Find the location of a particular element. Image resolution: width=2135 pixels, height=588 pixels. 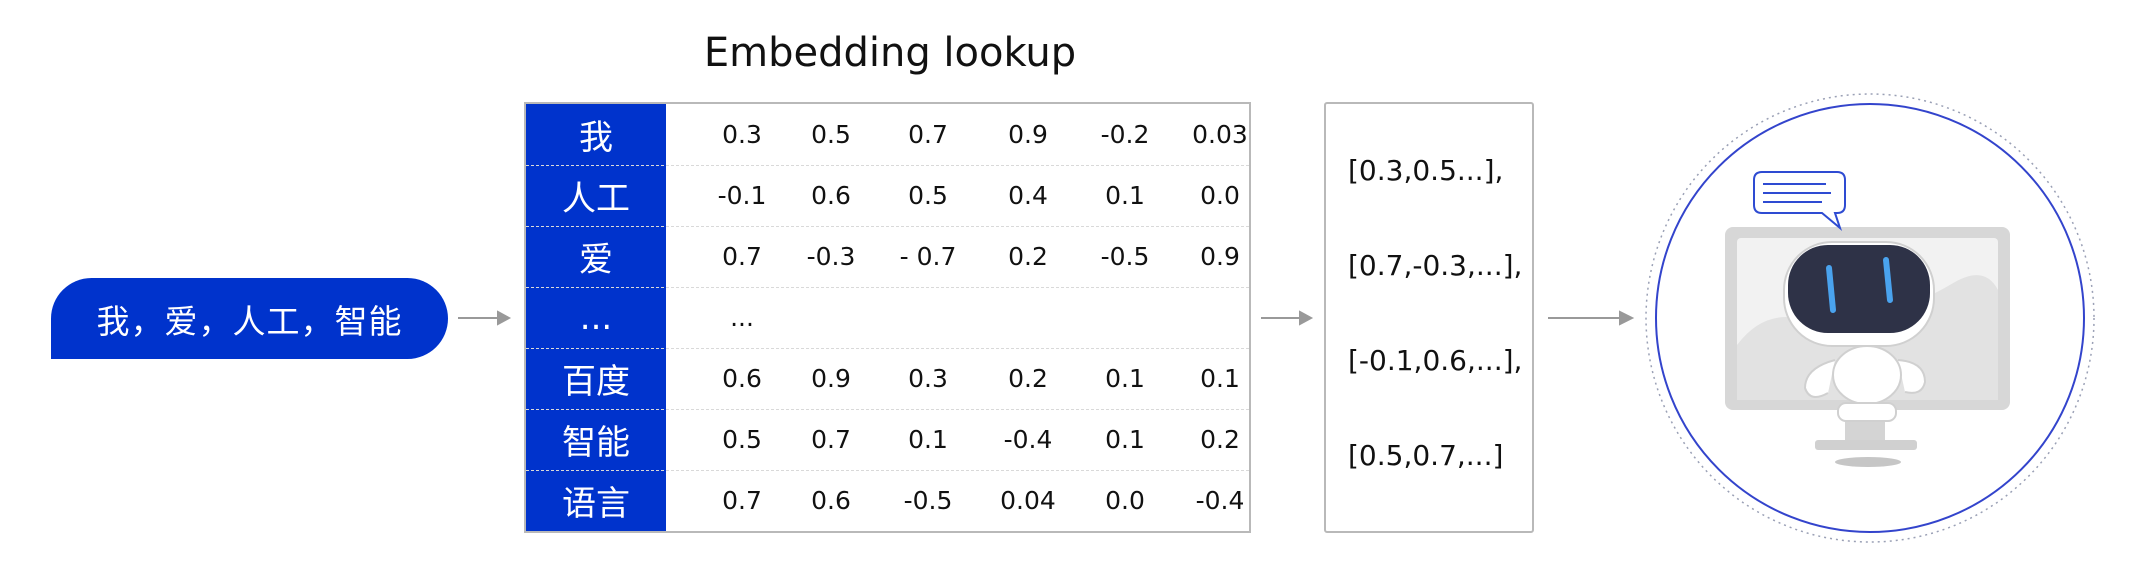

token-cell: 百度 is located at coordinates (596, 378).